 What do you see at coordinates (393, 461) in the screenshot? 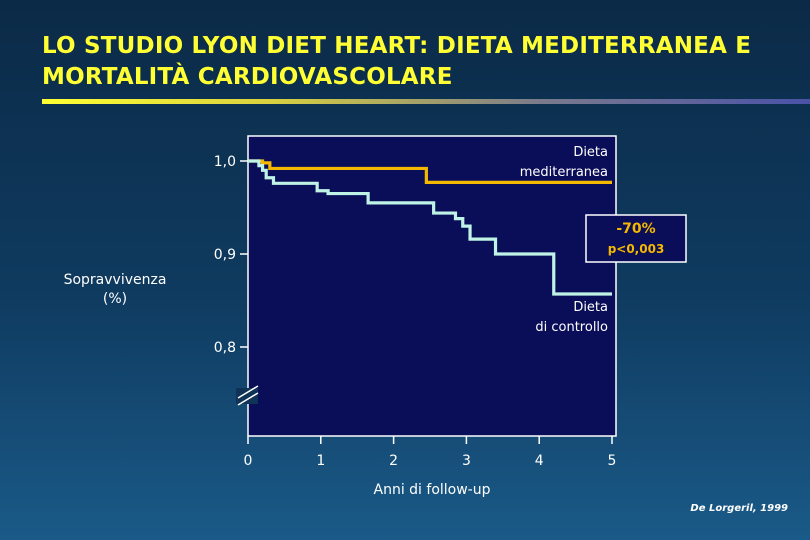
I see `x-tick-label: 2` at bounding box center [393, 461].